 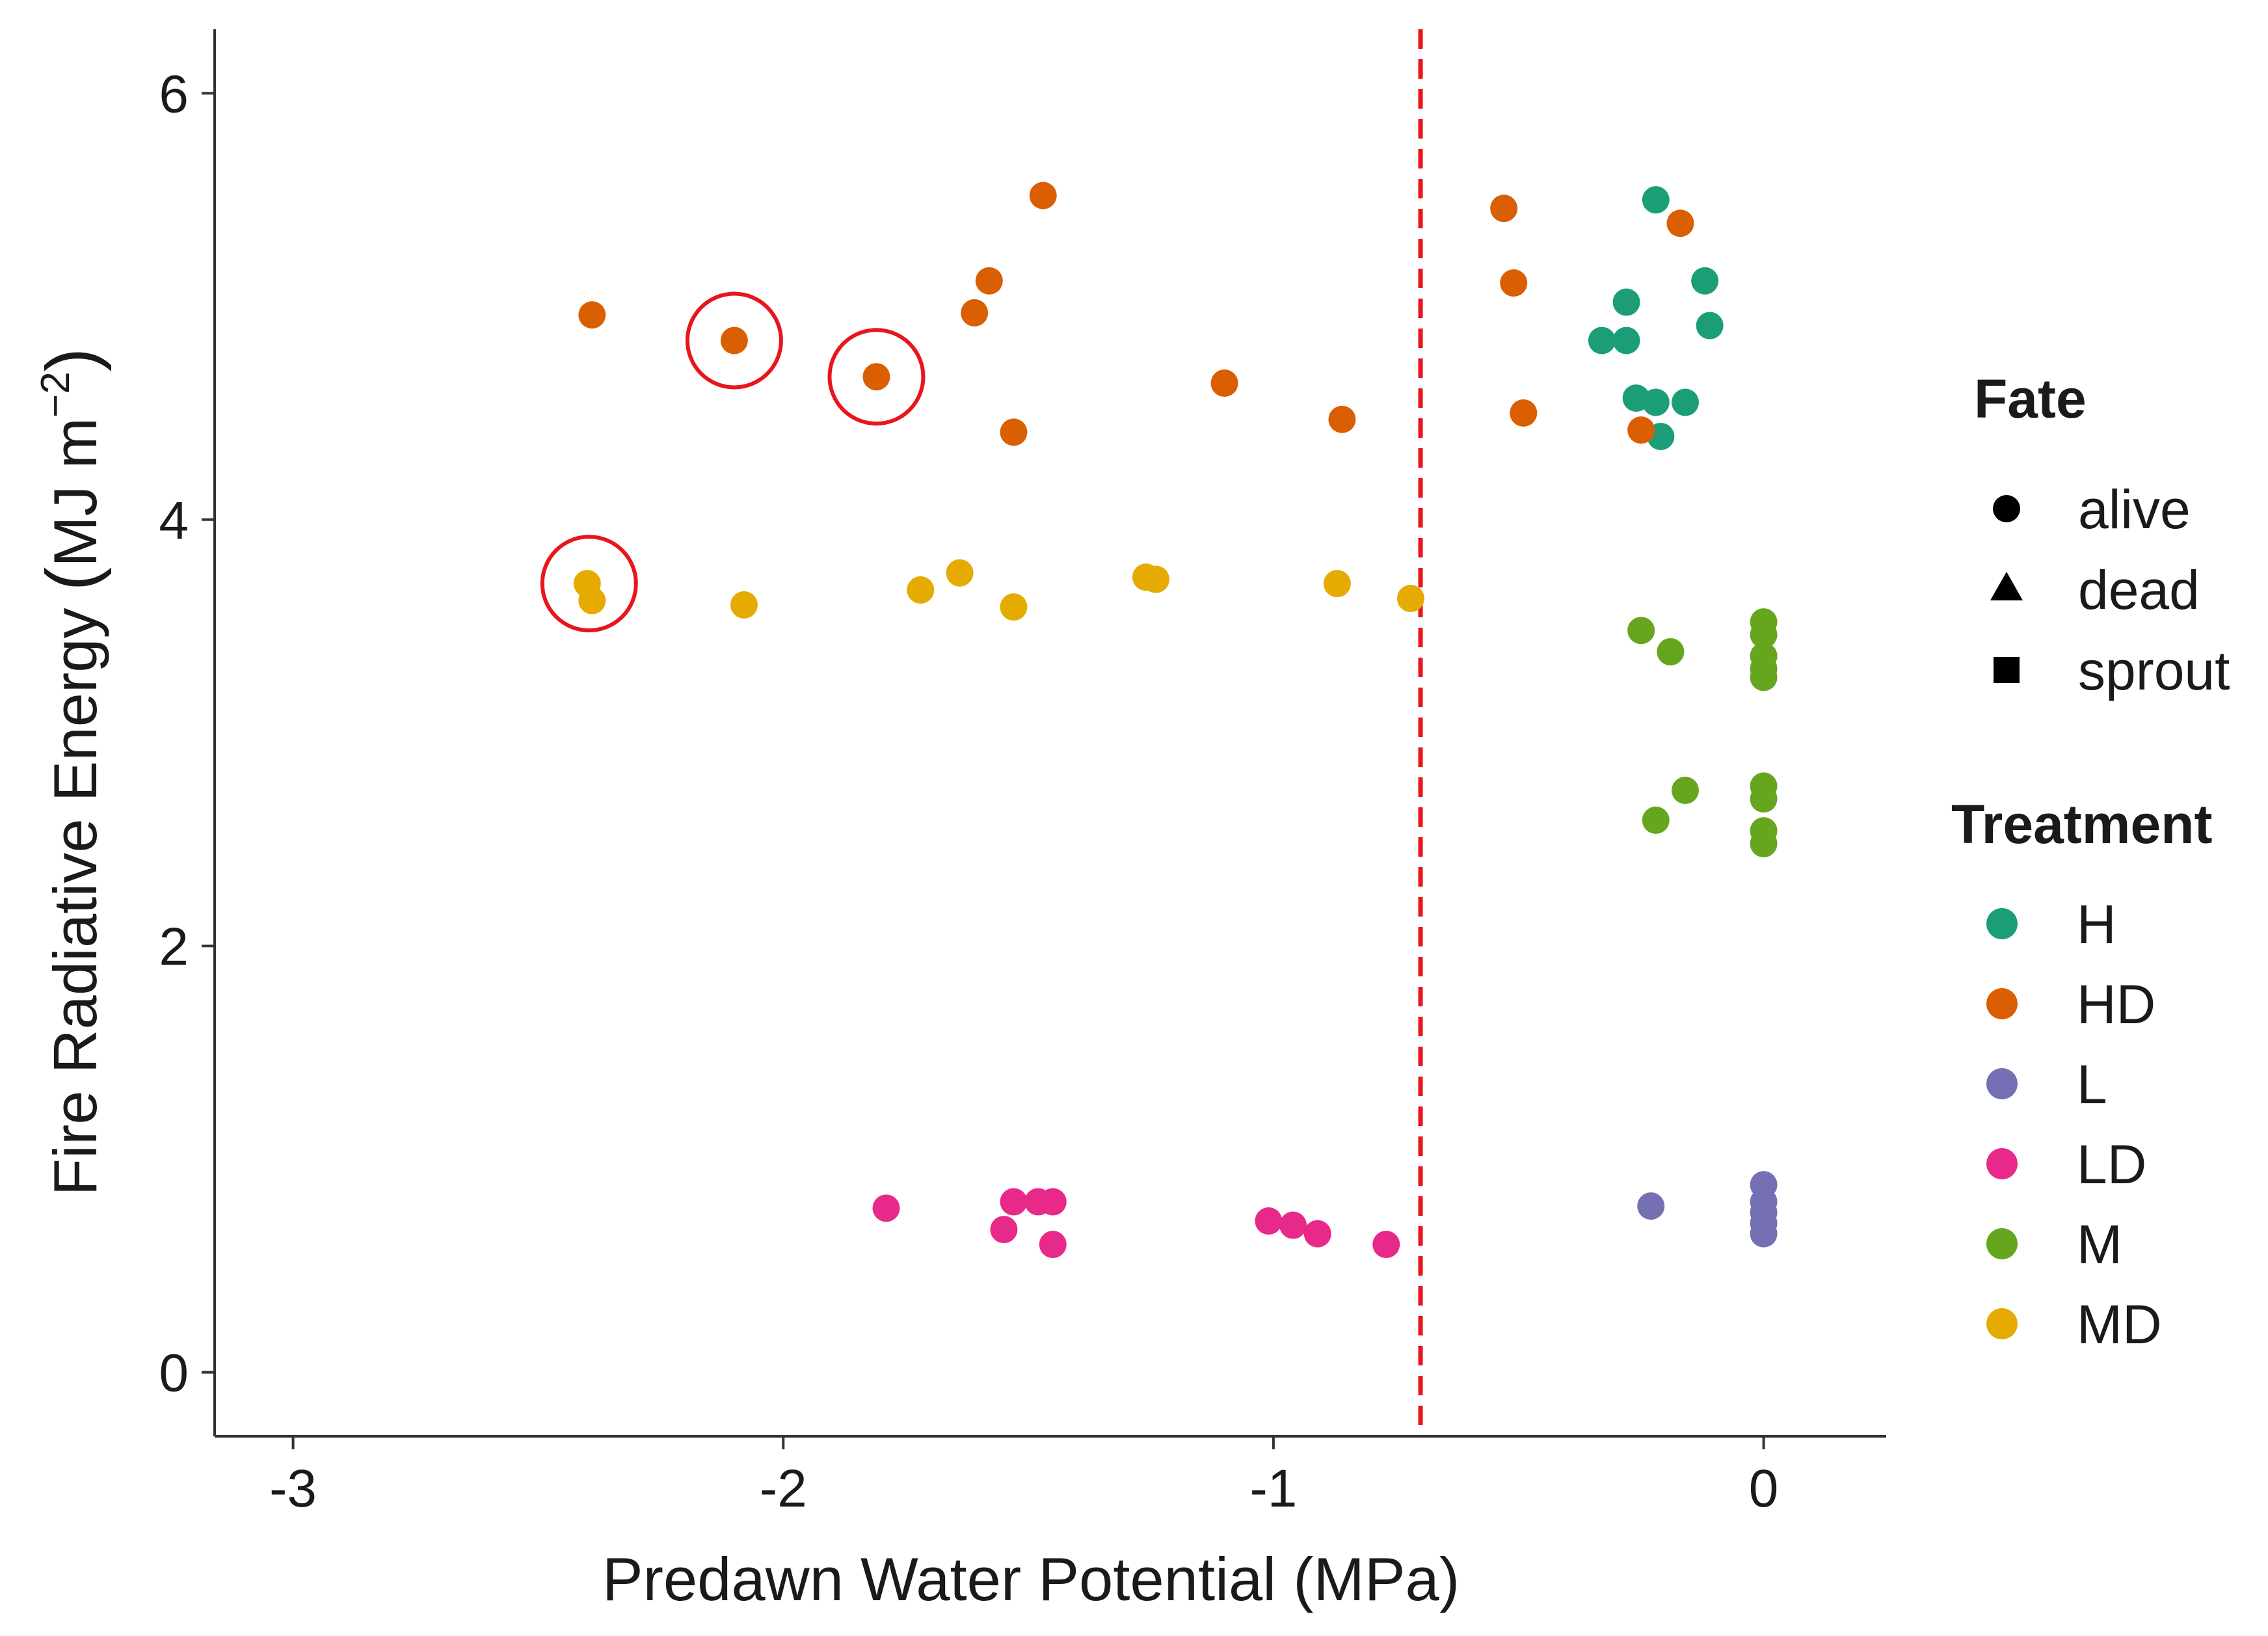 I want to click on y-tick-label: 6, so click(x=174, y=94).